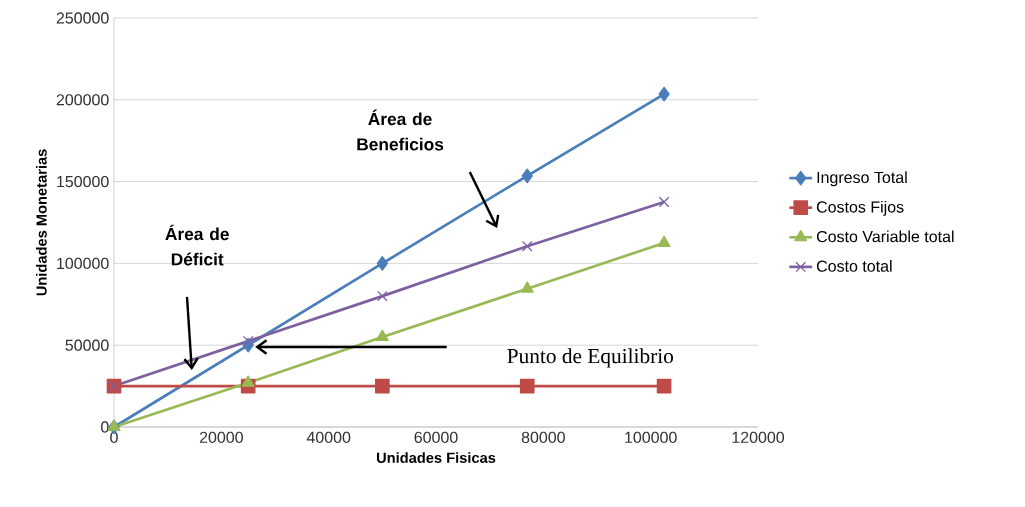 This screenshot has width=1025, height=507. Describe the element at coordinates (114, 437) in the screenshot. I see `x-tick-label: 0` at that location.